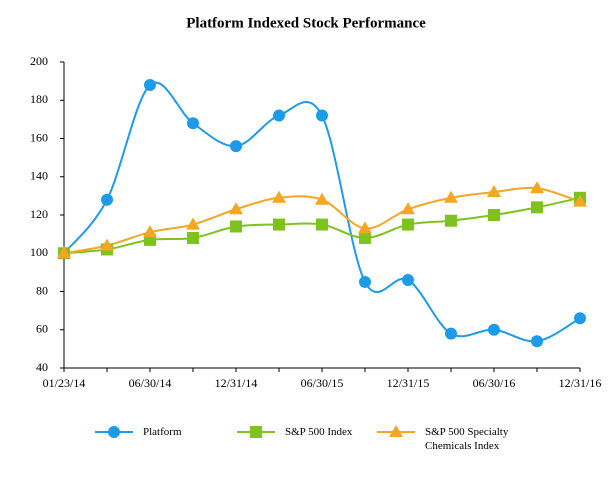  Describe the element at coordinates (39, 137) in the screenshot. I see `y-tick-label: 160` at that location.